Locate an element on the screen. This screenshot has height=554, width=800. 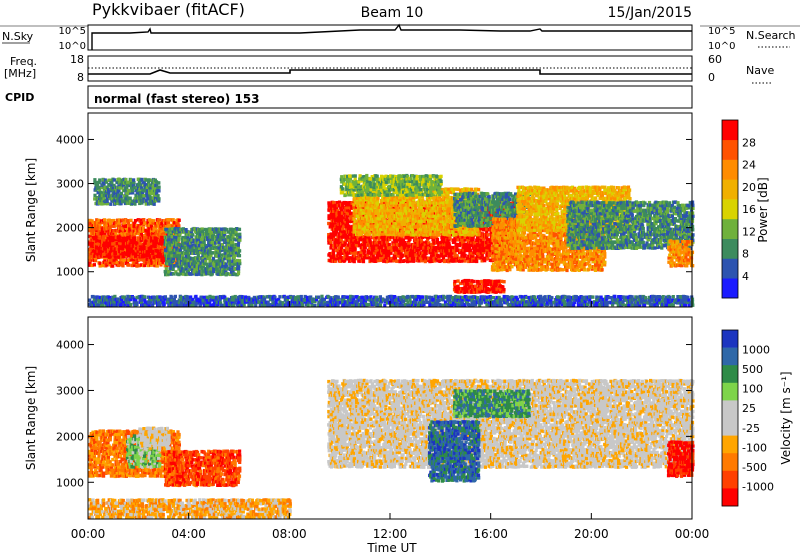
noise-tick-right-top: 10^5 is located at coordinates (721, 31).